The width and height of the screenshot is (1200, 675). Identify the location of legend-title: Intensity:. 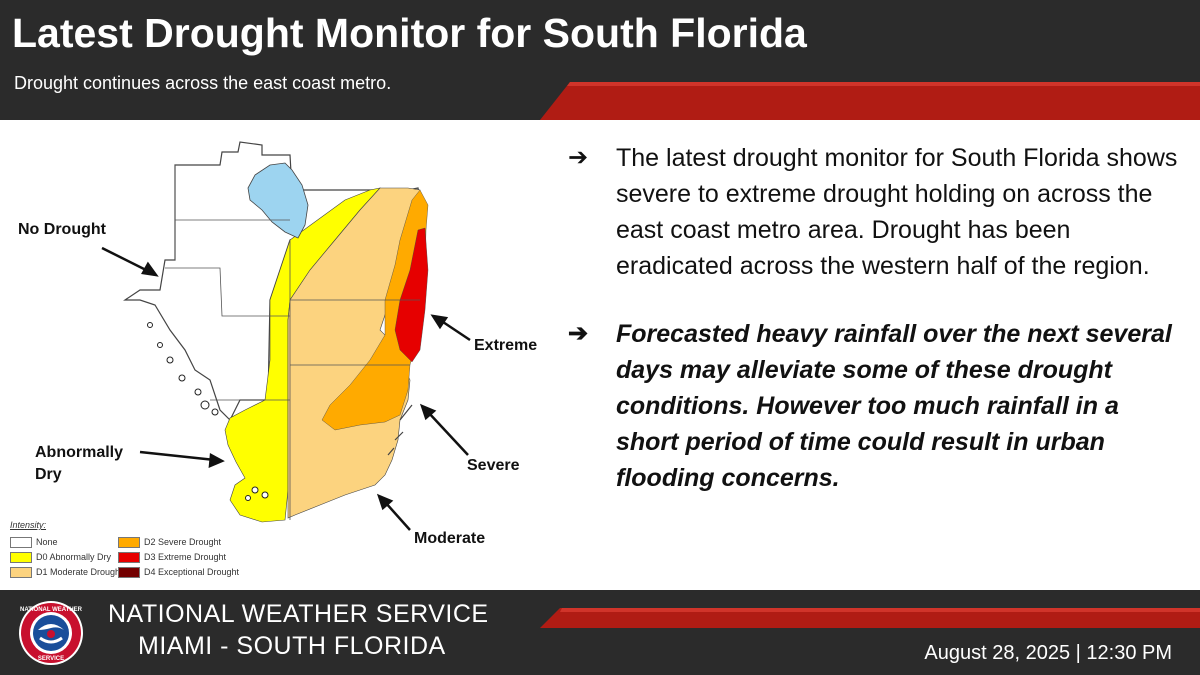
(28, 525).